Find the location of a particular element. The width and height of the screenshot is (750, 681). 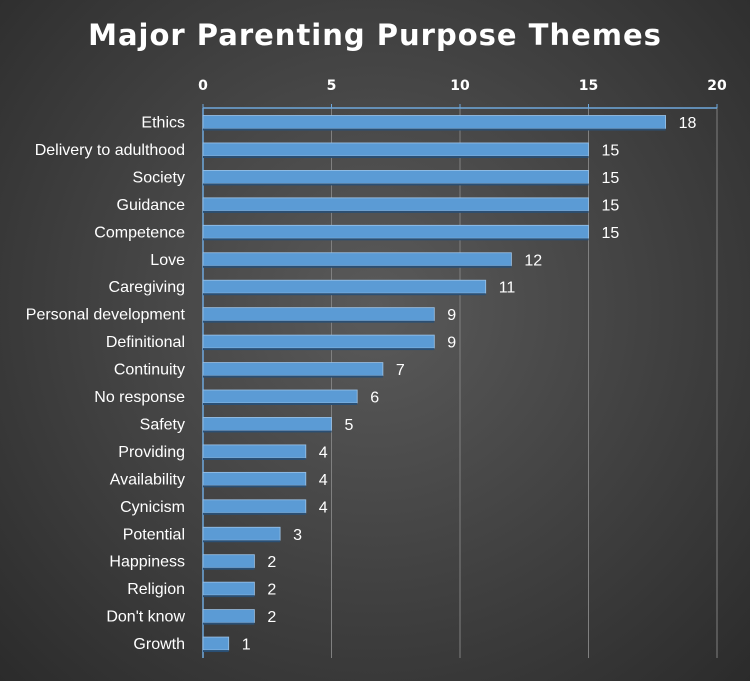

data-label: 18 is located at coordinates (688, 123).